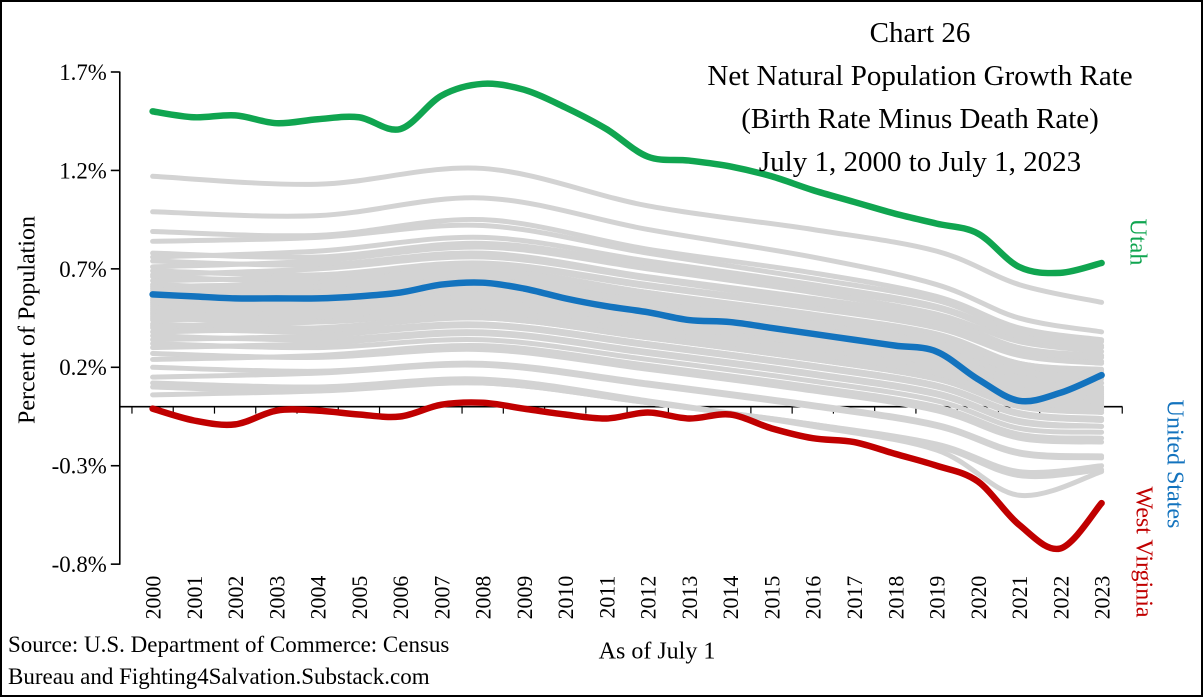 This screenshot has height=697, width=1203. I want to click on x-tick-label-year: 2002, so click(236, 598).